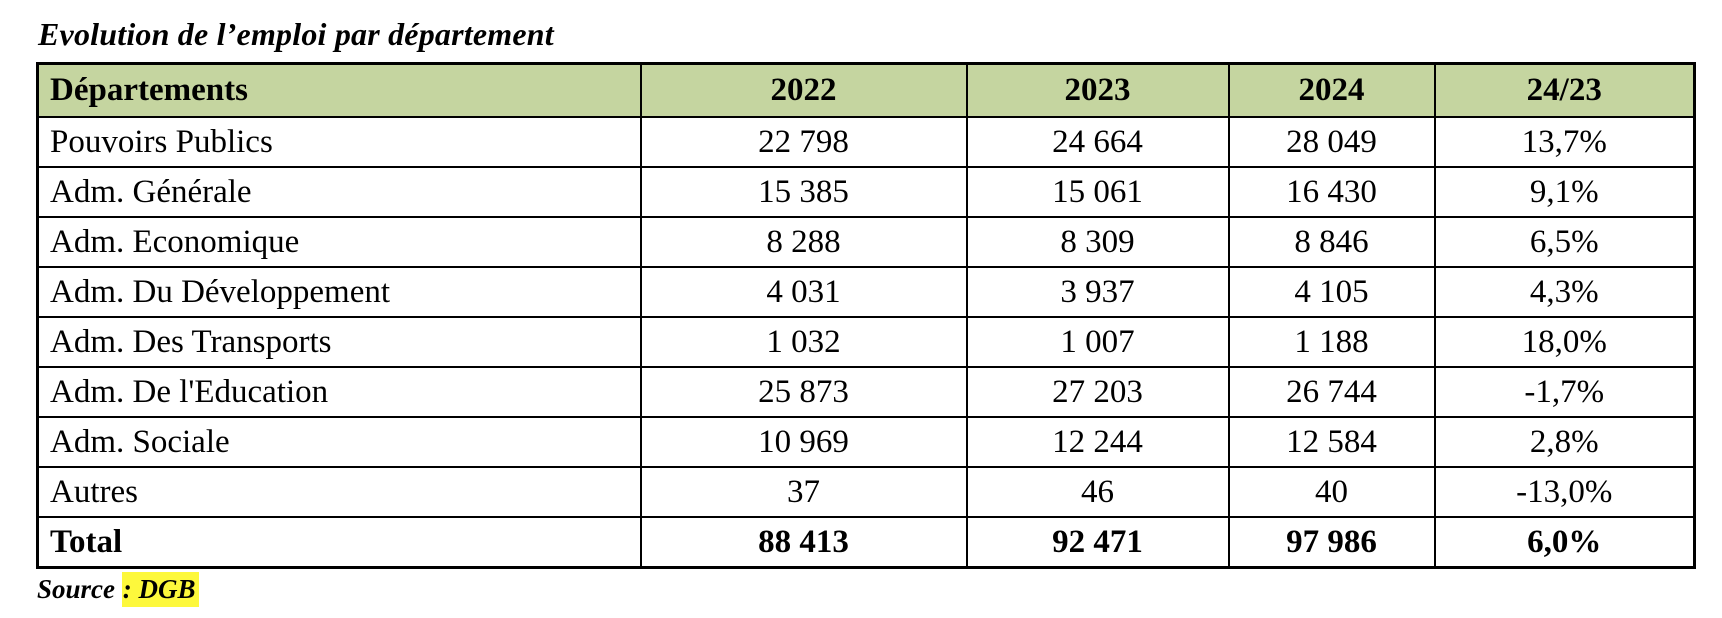  I want to click on table-cell: 88 413, so click(803, 542).